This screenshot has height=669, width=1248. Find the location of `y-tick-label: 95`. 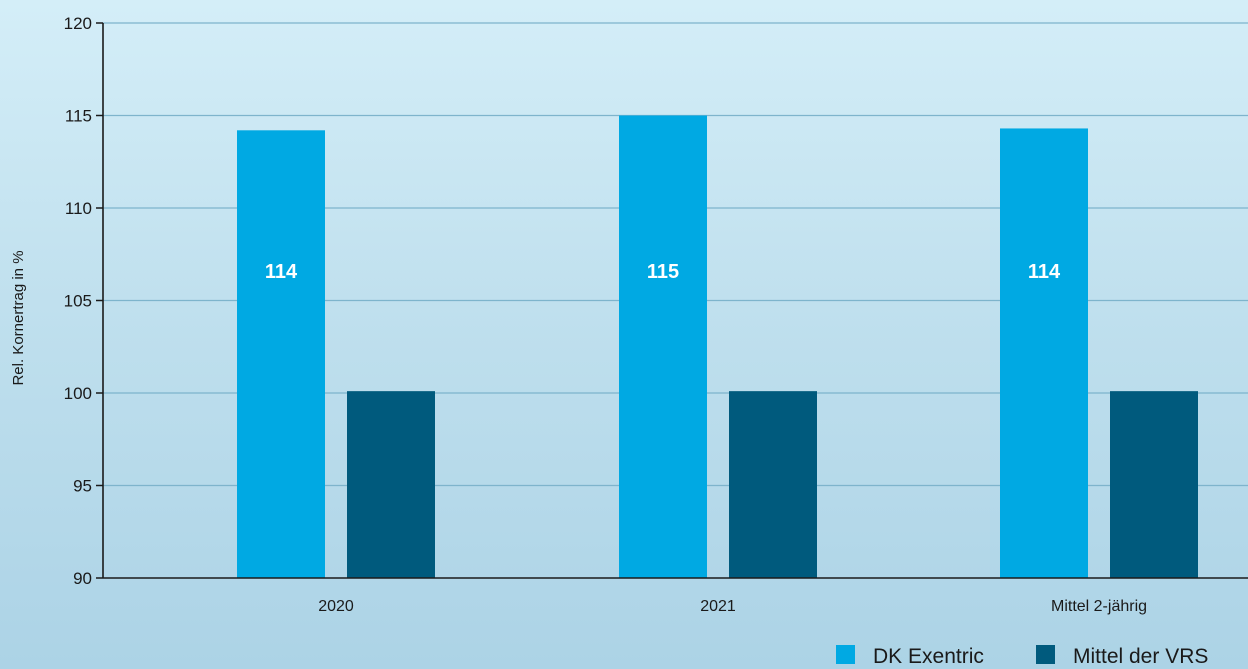

y-tick-label: 95 is located at coordinates (82, 486).